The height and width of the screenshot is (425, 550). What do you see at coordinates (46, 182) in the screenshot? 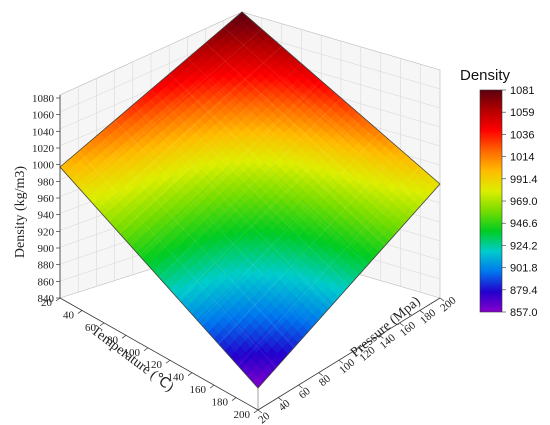
I see `z-tick-label: 980` at bounding box center [46, 182].